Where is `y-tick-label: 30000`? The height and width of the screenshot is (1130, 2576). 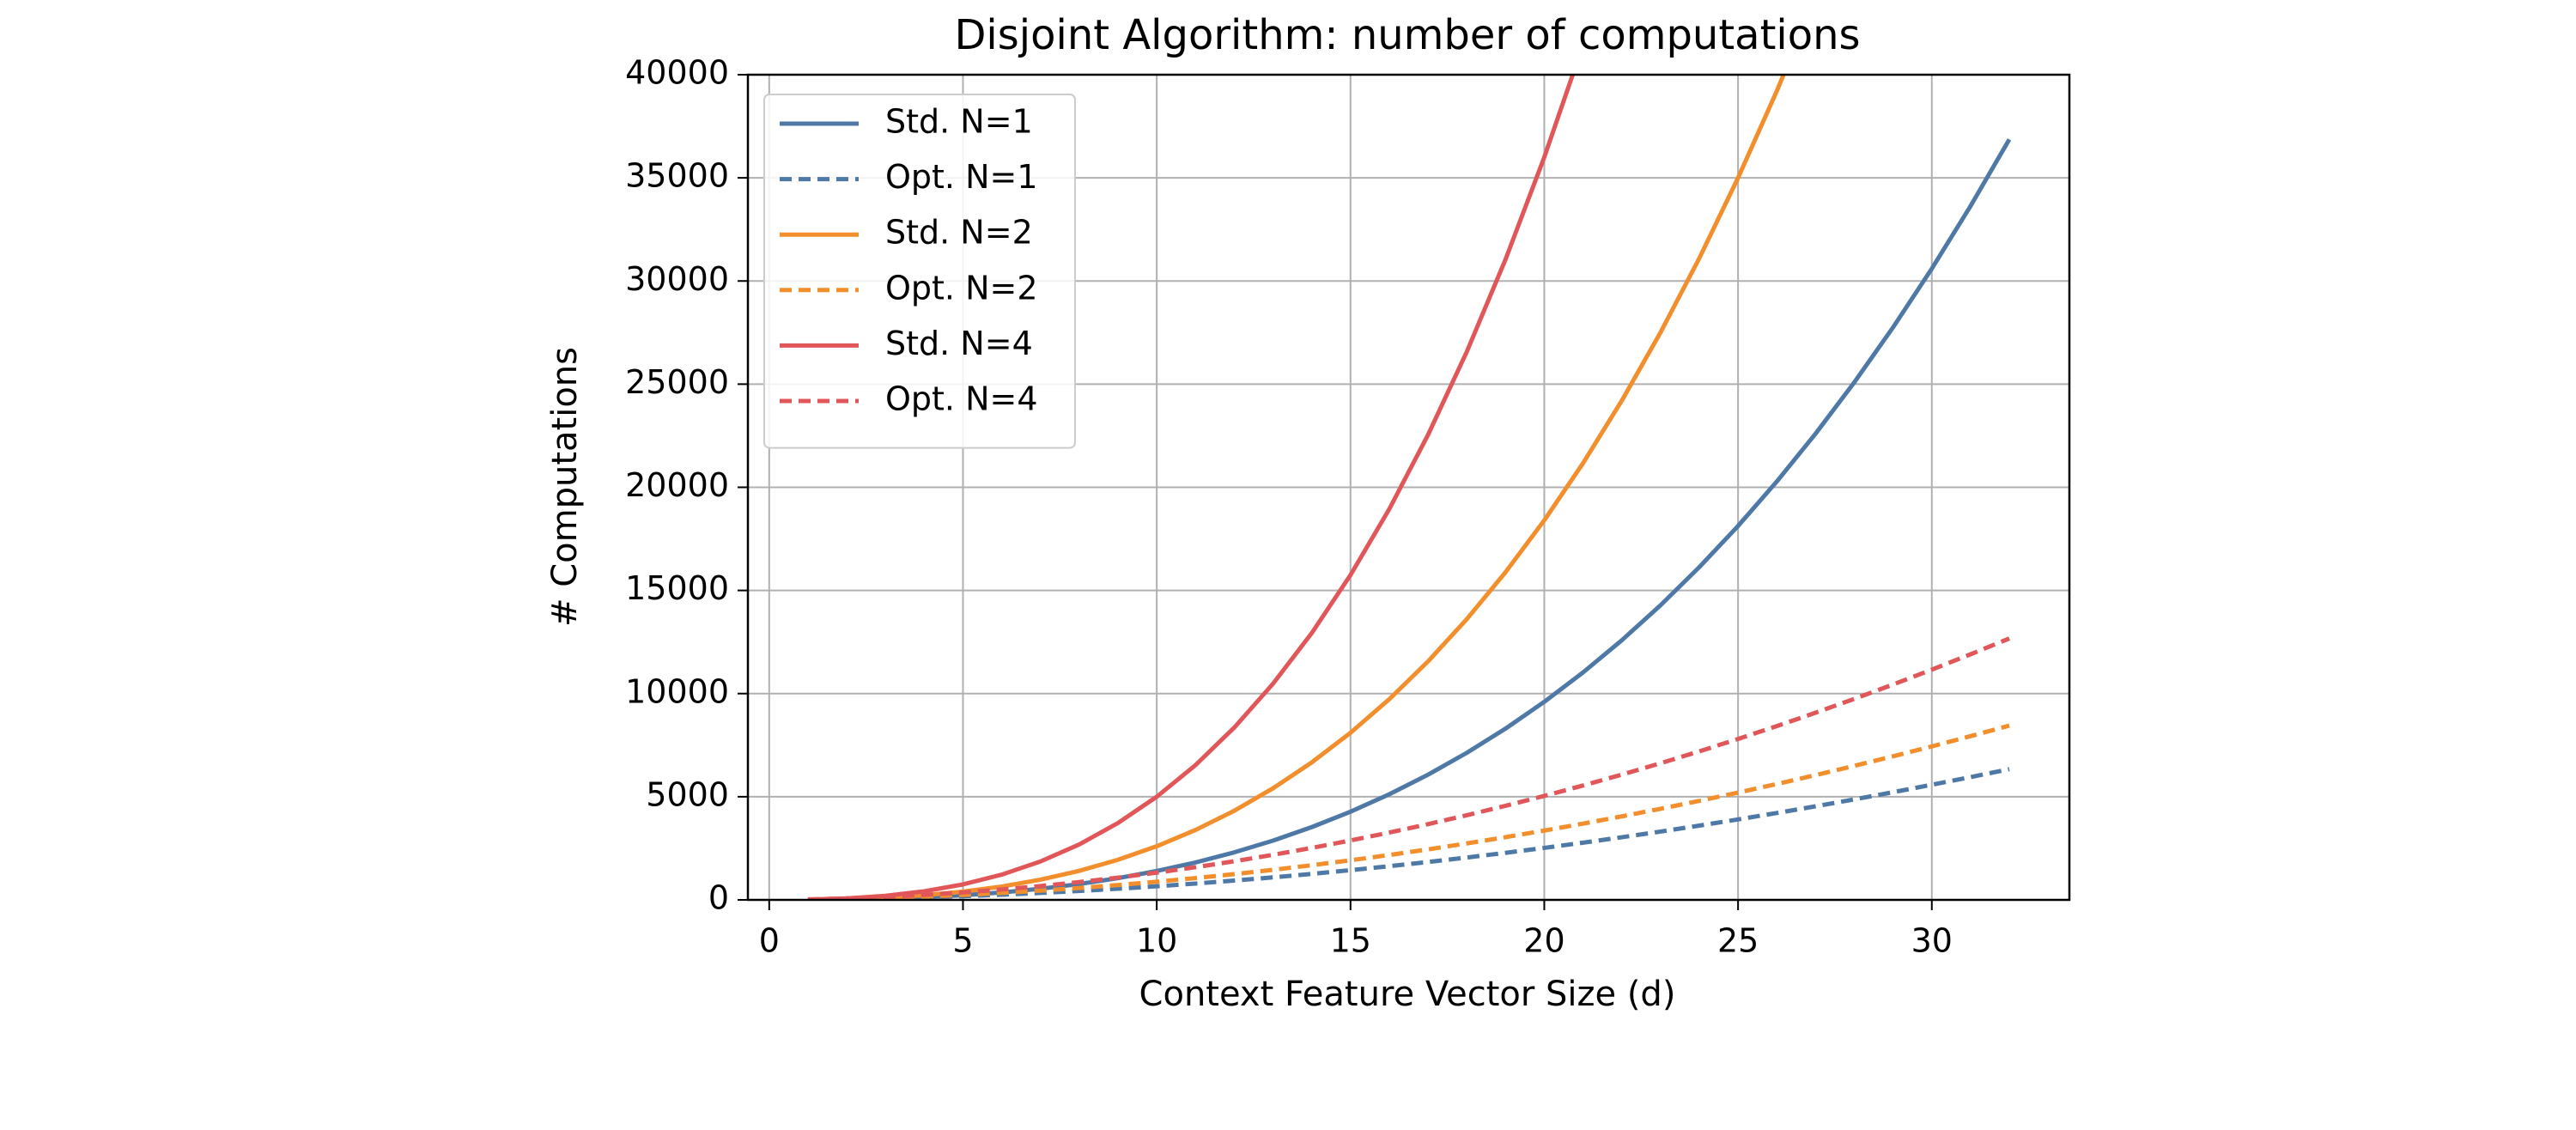
y-tick-label: 30000 is located at coordinates (677, 279).